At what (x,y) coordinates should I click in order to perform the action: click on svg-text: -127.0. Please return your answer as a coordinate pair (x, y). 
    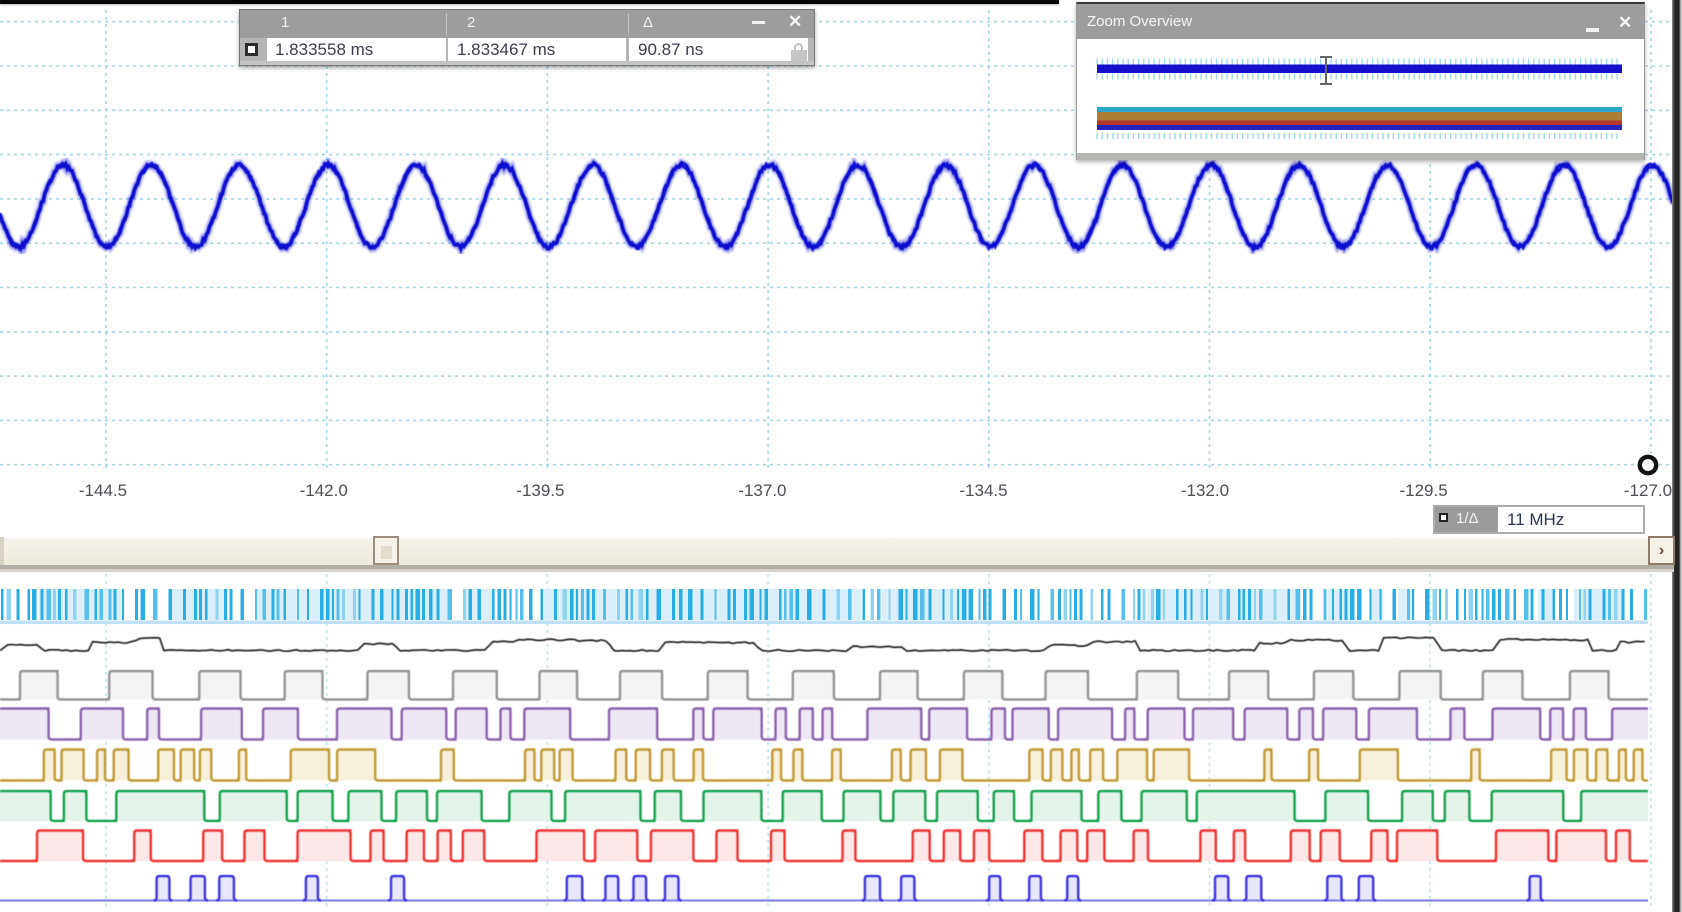
    Looking at the image, I should click on (1648, 490).